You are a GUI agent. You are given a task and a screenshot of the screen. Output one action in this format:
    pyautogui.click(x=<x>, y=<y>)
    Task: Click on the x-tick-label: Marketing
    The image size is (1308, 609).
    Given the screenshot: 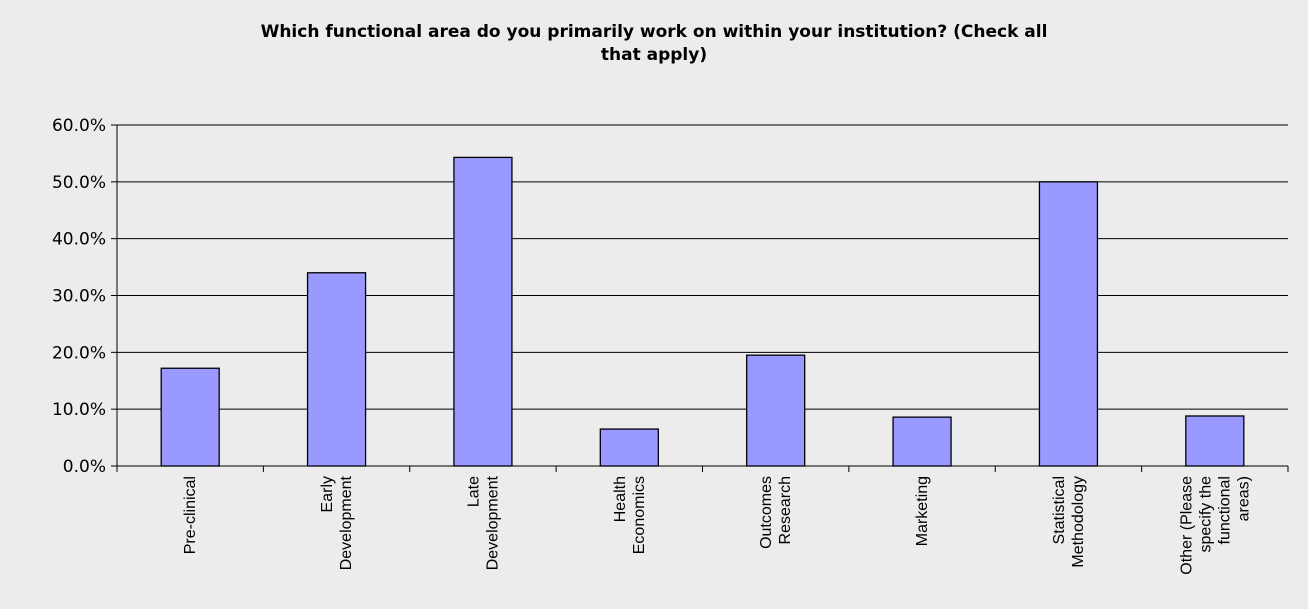 What is the action you would take?
    pyautogui.click(x=922, y=511)
    